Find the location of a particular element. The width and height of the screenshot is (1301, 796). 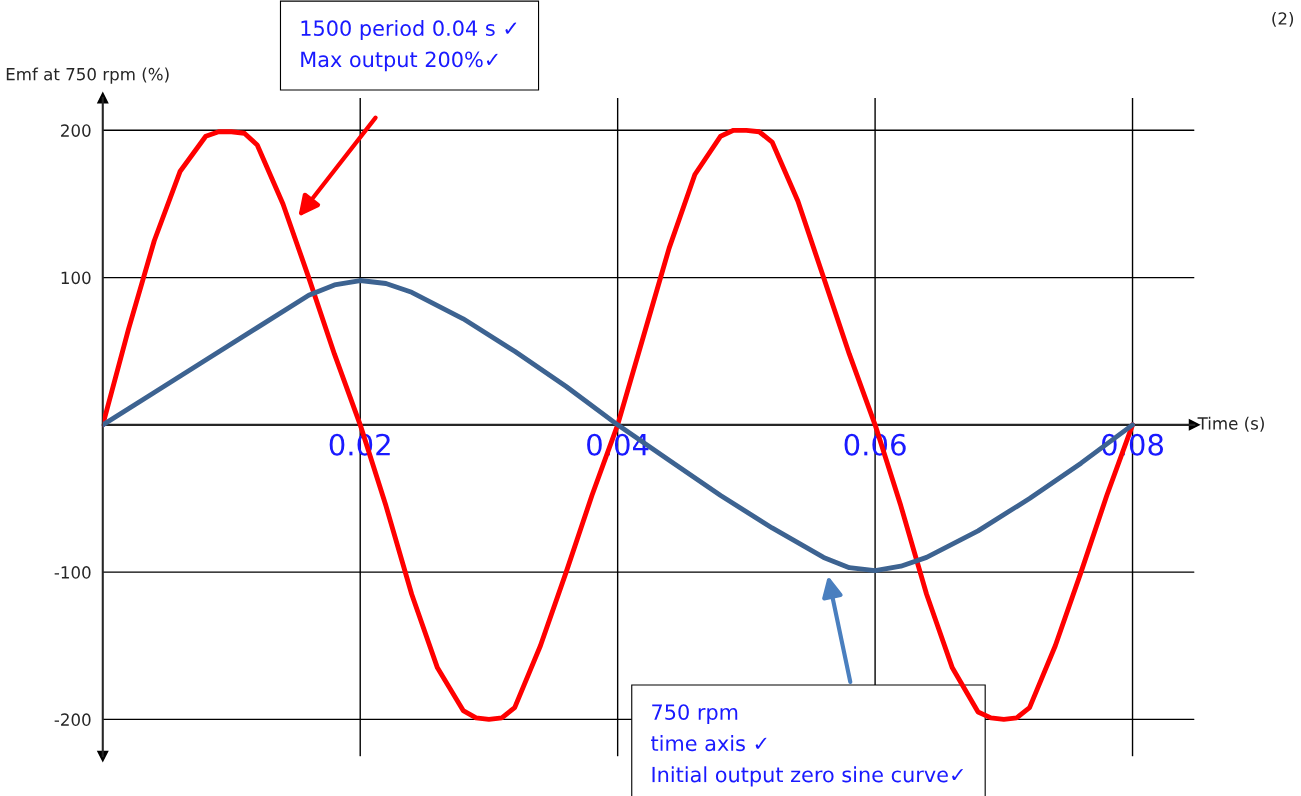

y-tick-label: -100 is located at coordinates (72, 572).